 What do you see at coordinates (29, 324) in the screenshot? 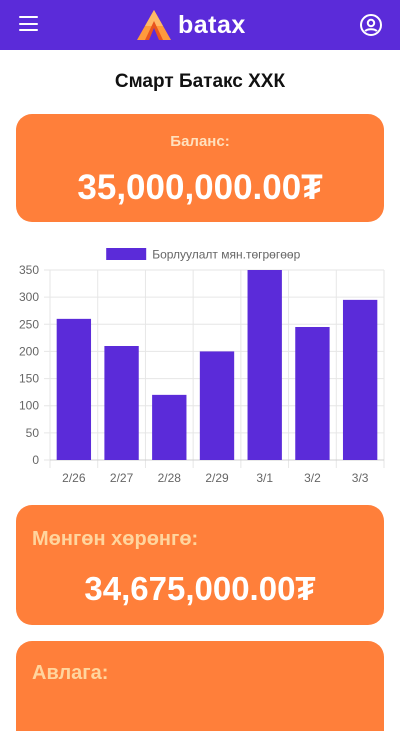
I see `y-tick-label: 250` at bounding box center [29, 324].